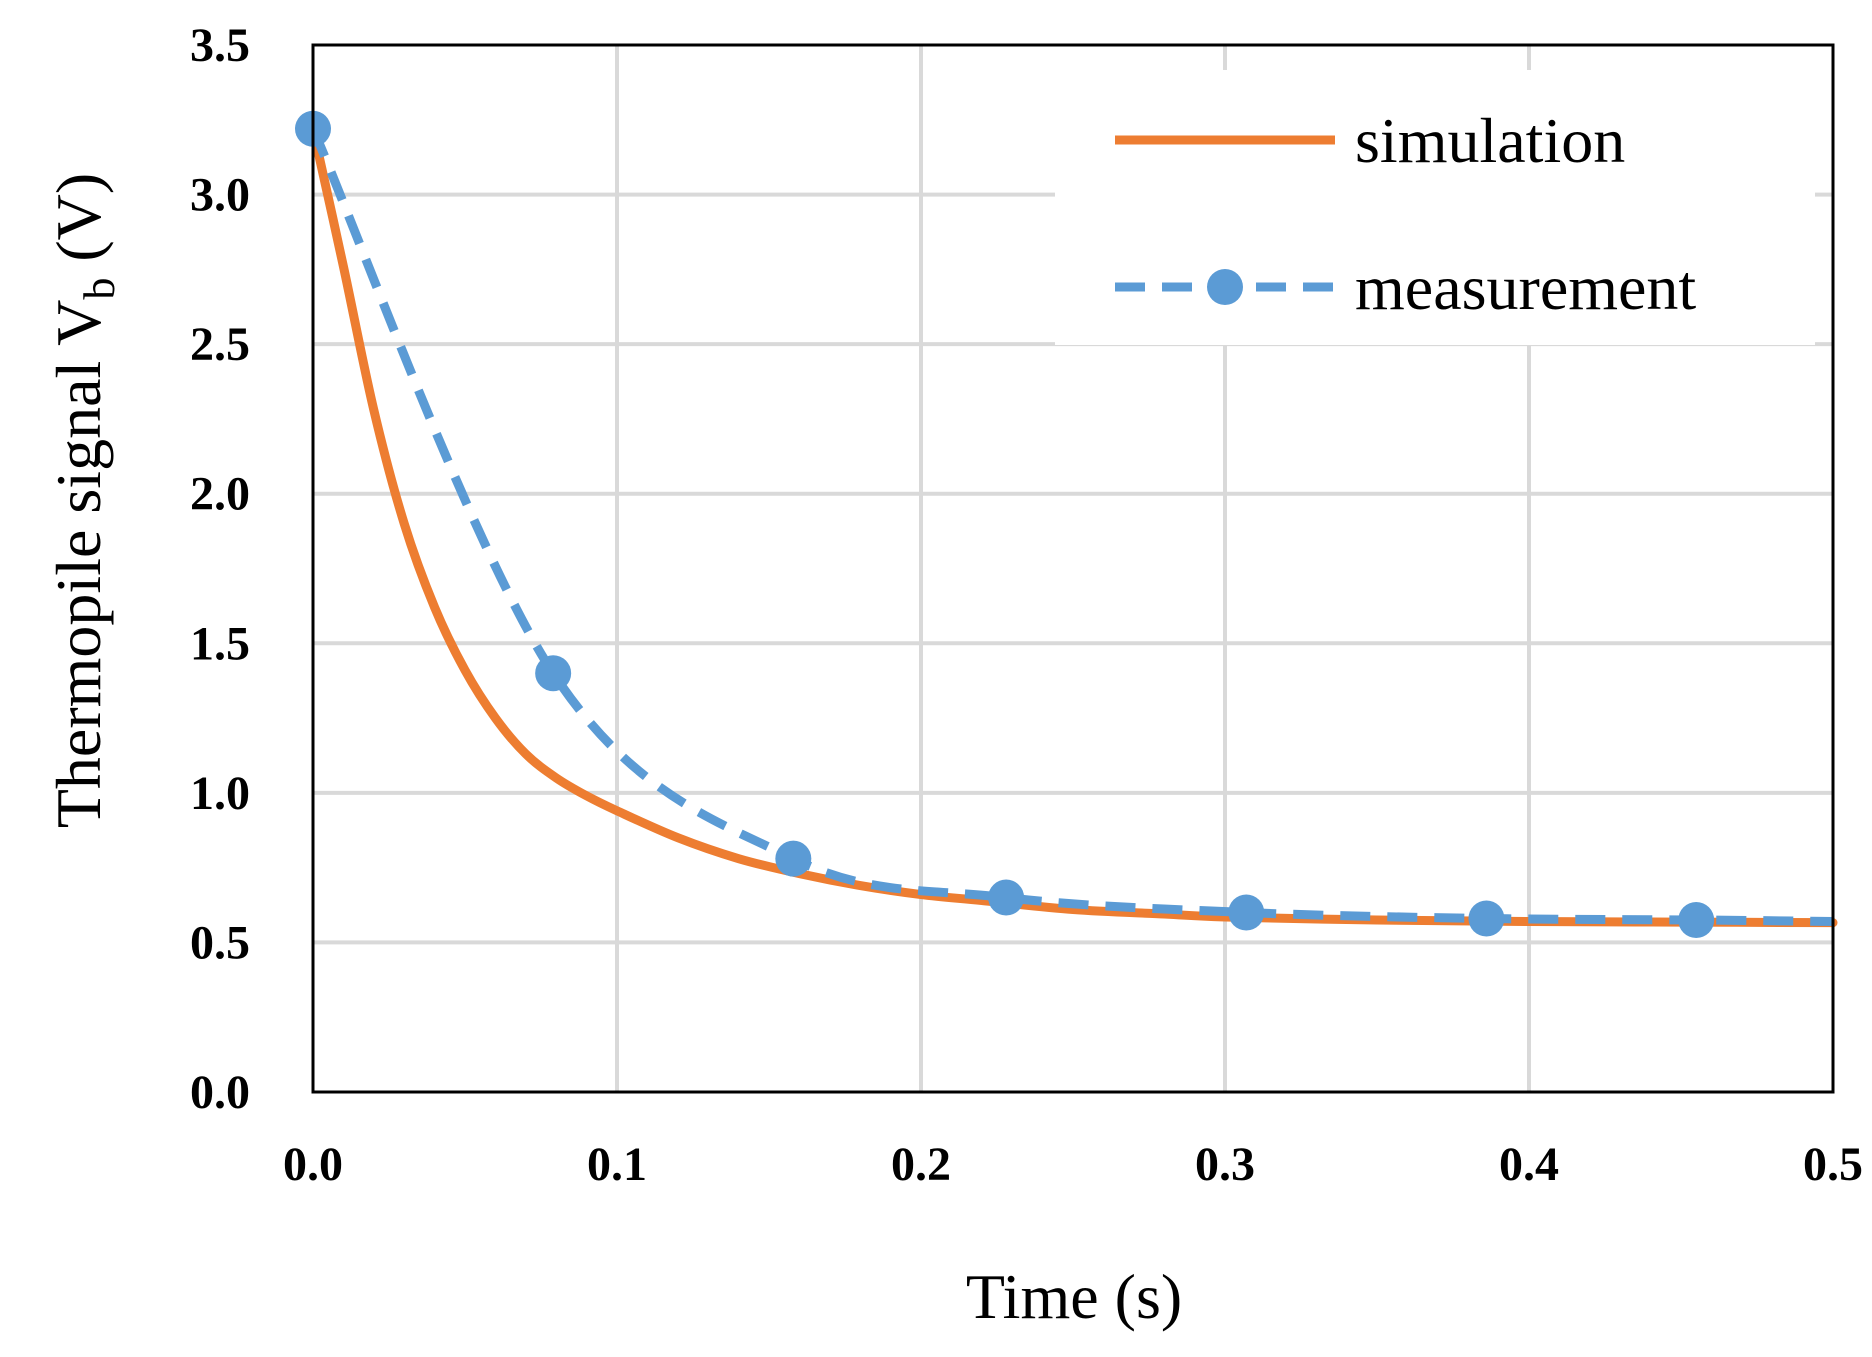  Describe the element at coordinates (1225, 287) in the screenshot. I see `legend-measurement-marker` at that location.